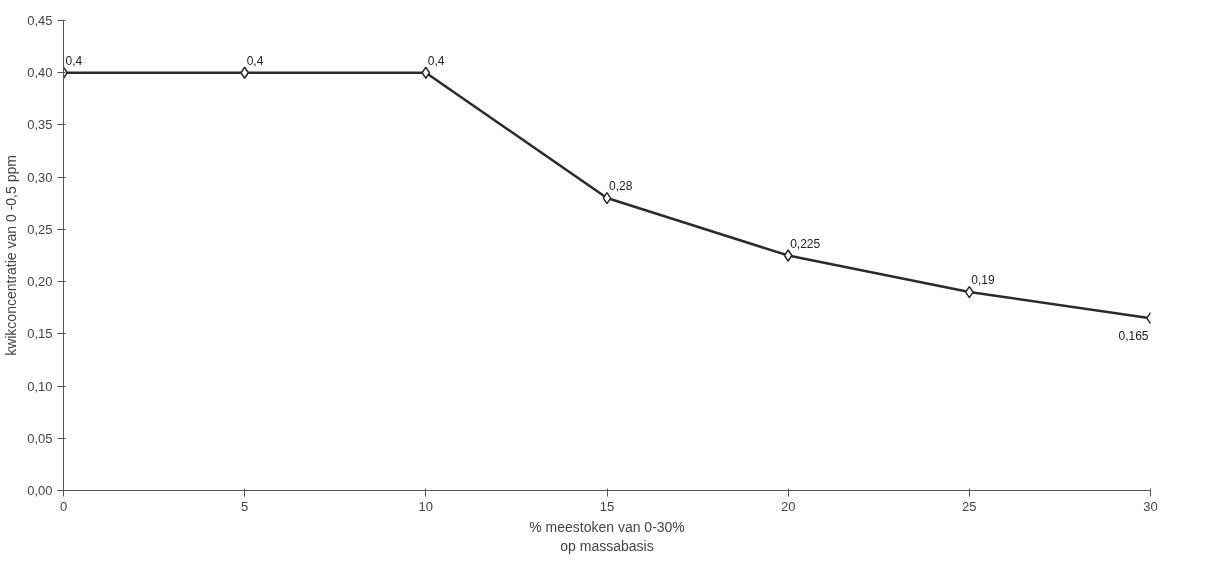 Image resolution: width=1215 pixels, height=566 pixels. Describe the element at coordinates (607, 536) in the screenshot. I see `x-axis-title: % meestoken van 0-30% op massabasis` at that location.